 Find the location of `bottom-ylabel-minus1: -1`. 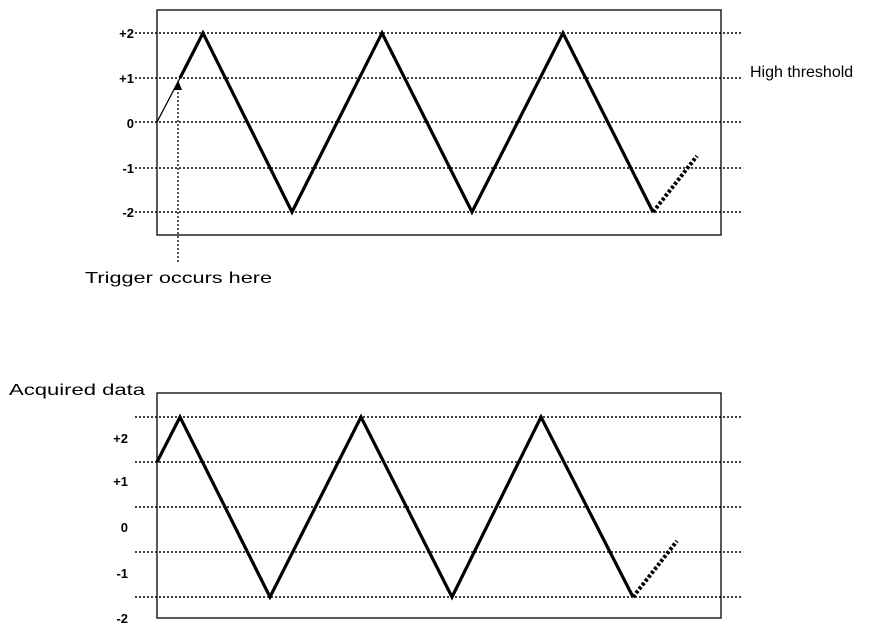

bottom-ylabel-minus1: -1 is located at coordinates (122, 573).